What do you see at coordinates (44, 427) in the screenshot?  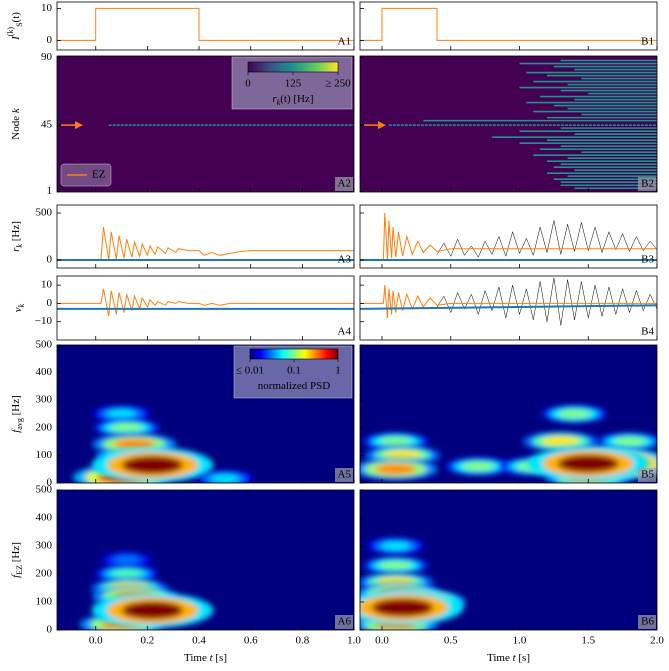 I see `y-tick-label: 200` at bounding box center [44, 427].